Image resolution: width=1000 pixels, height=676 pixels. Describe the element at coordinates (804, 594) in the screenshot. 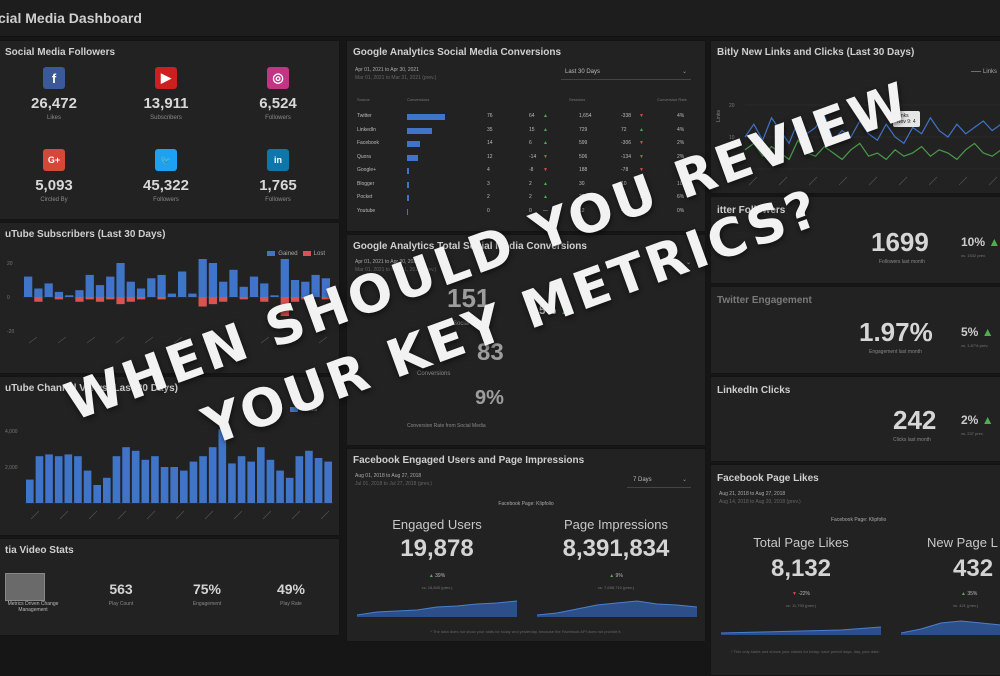

I see `total-likes-delta-value: -22%` at that location.